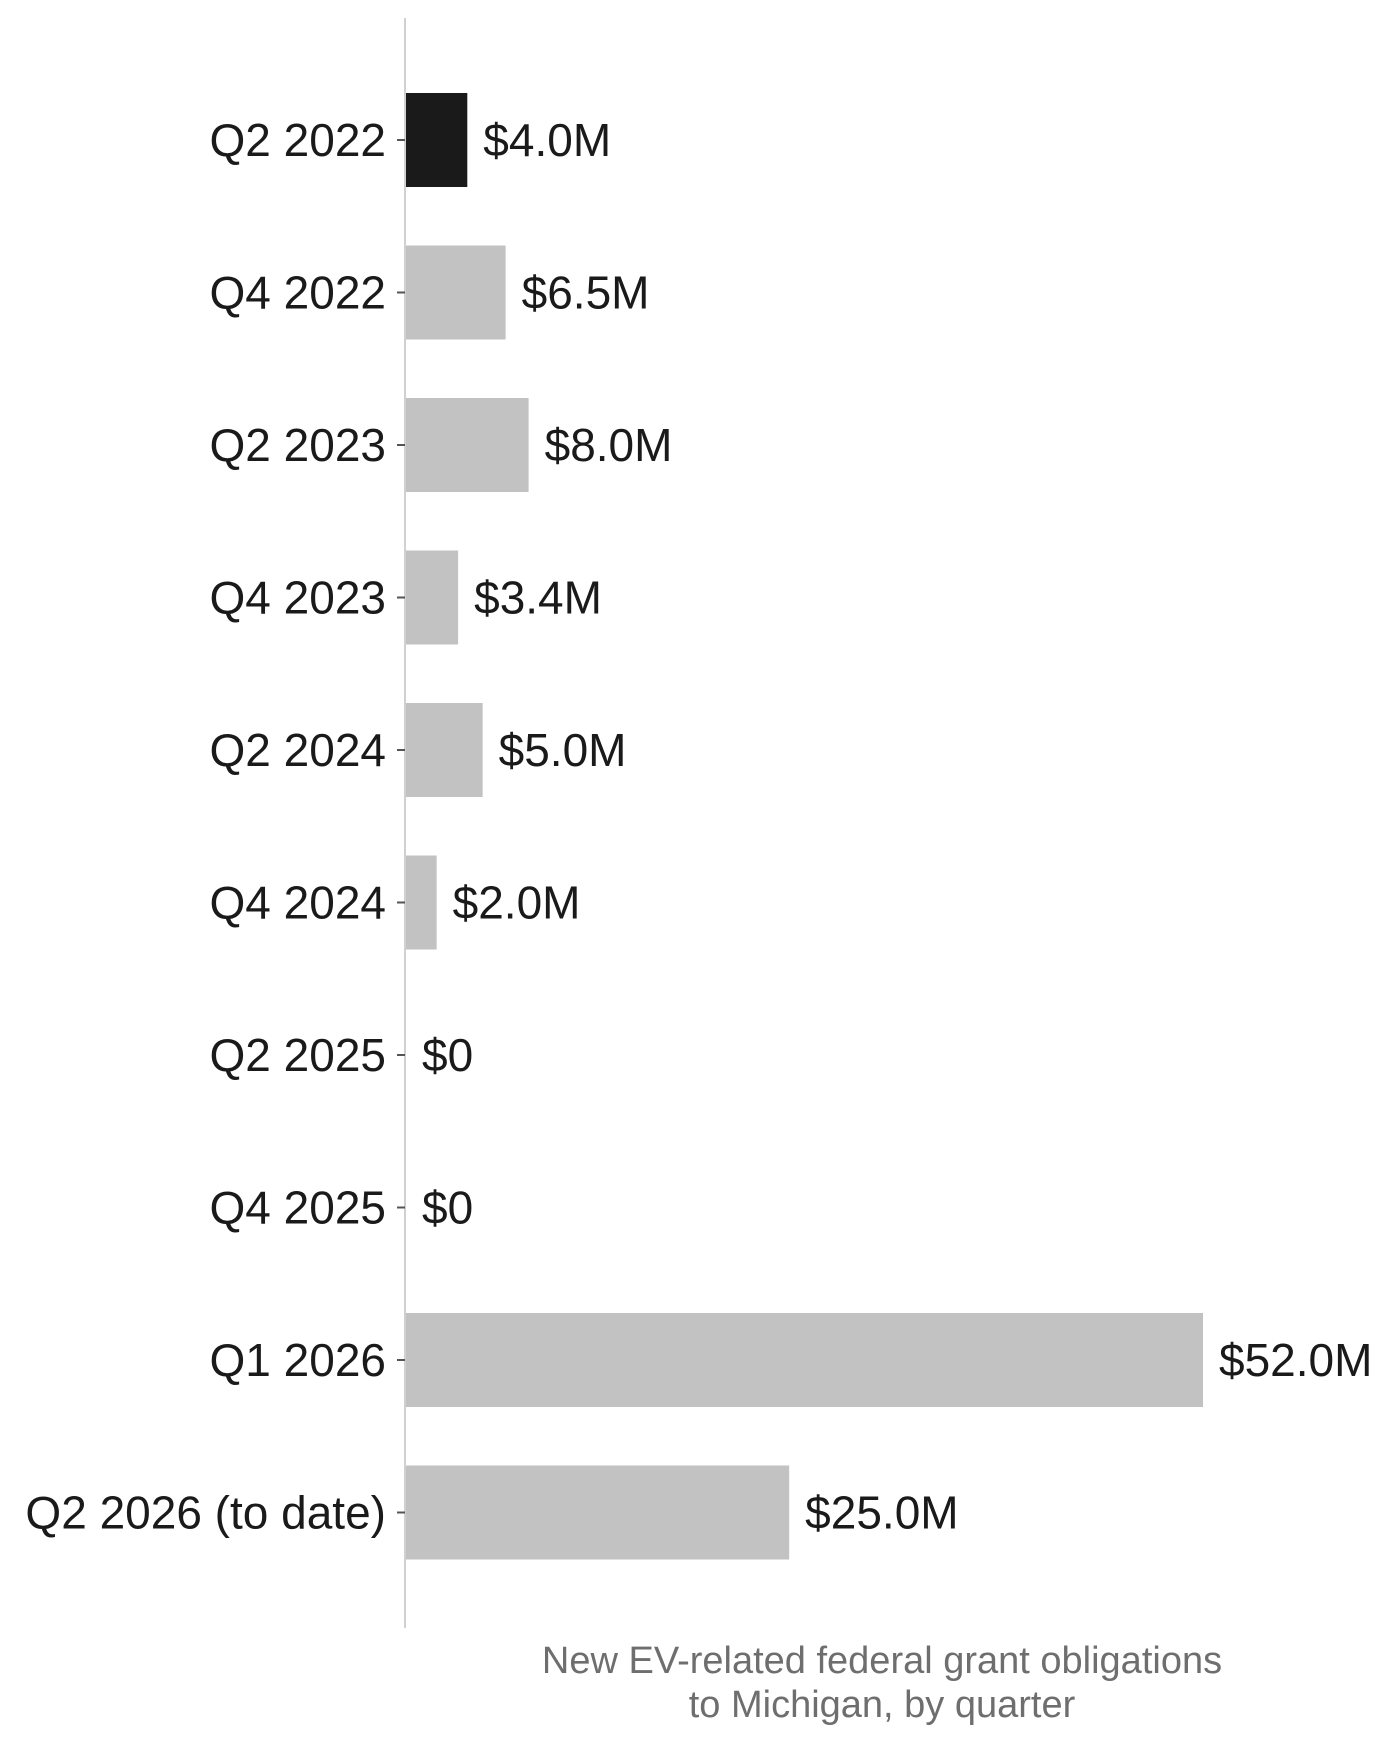 The width and height of the screenshot is (1396, 1759). What do you see at coordinates (298, 1208) in the screenshot?
I see `category-label: Q4 2025` at bounding box center [298, 1208].